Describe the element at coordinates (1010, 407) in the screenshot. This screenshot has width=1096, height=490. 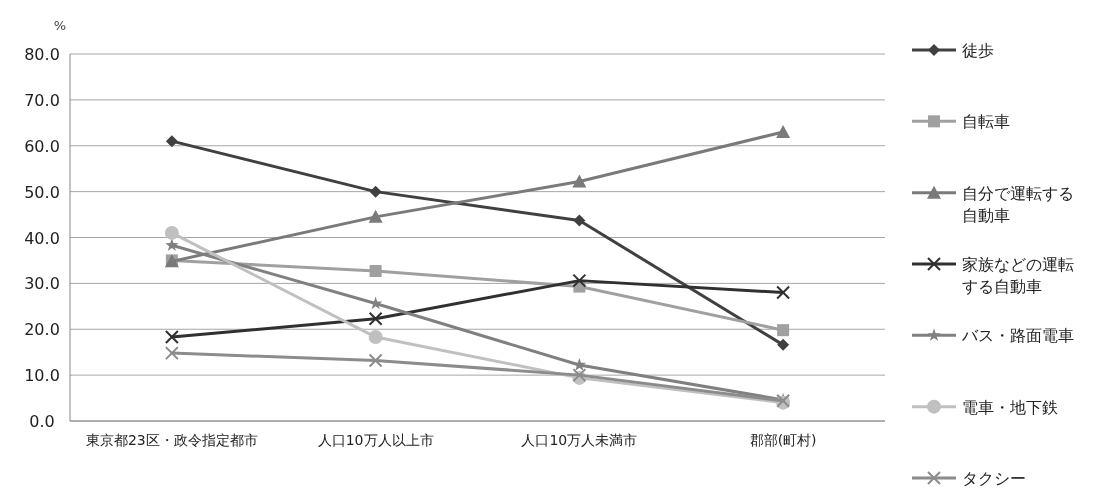
I see `legend-label: 電車・地下鉄` at that location.